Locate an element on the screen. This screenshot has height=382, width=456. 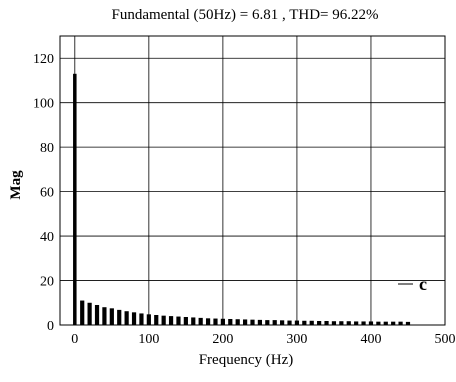
y-axis-ticks: 0 20 40 60 80 100 120 is located at coordinates (43, 193).